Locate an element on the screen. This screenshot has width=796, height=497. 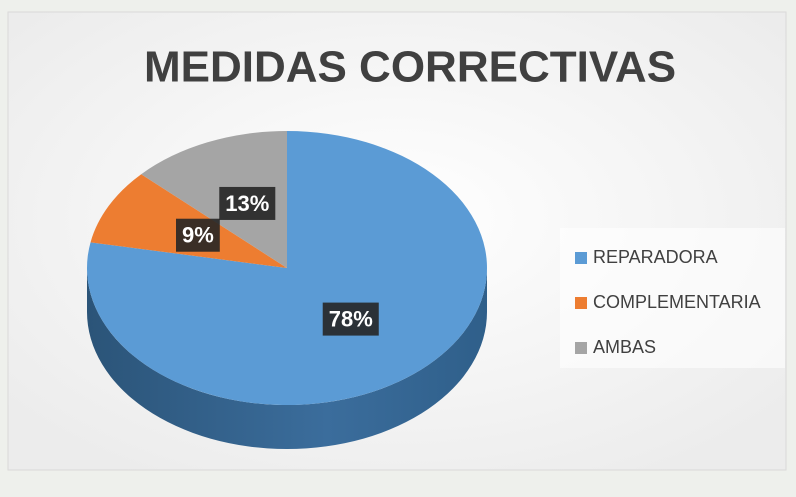
legend-entries: REPARADORA COMPLEMENTARIA AMBAS is located at coordinates (668, 302).